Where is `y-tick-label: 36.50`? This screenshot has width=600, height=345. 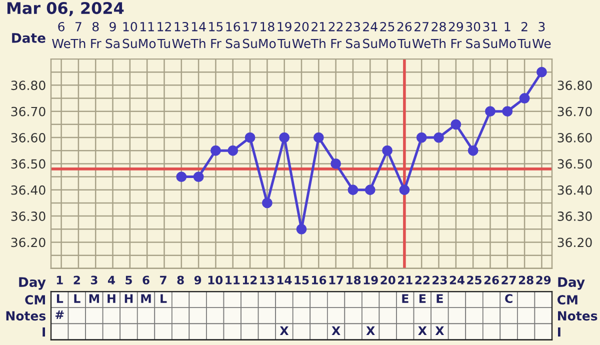 y-tick-label: 36.50 is located at coordinates (28, 164).